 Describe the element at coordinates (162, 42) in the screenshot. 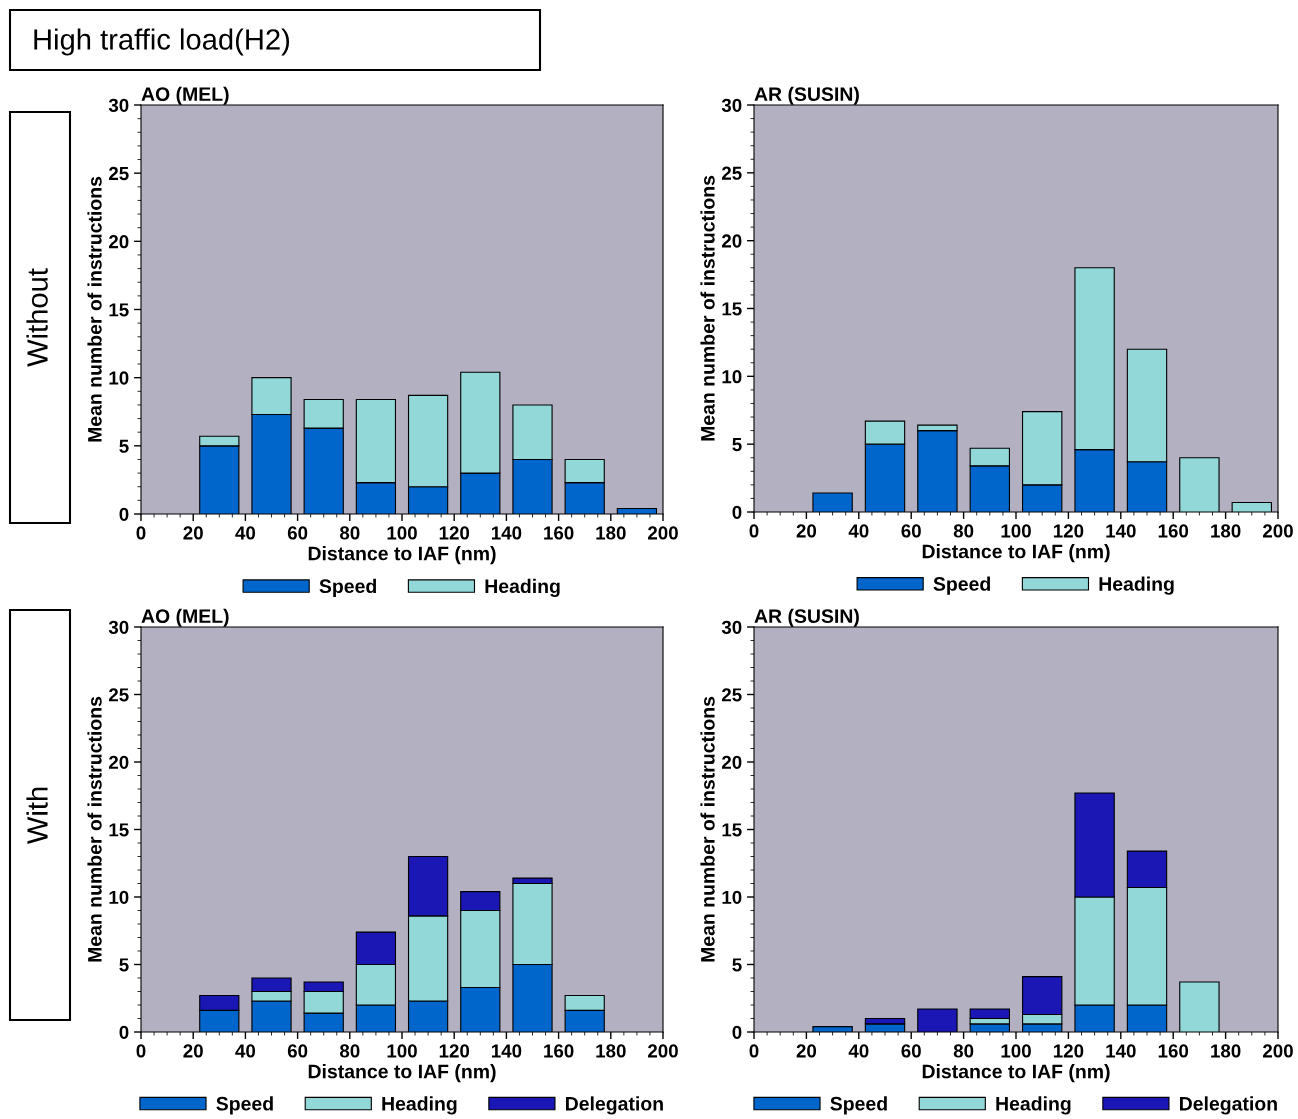

I see `text: High traffic load(H2)` at that location.